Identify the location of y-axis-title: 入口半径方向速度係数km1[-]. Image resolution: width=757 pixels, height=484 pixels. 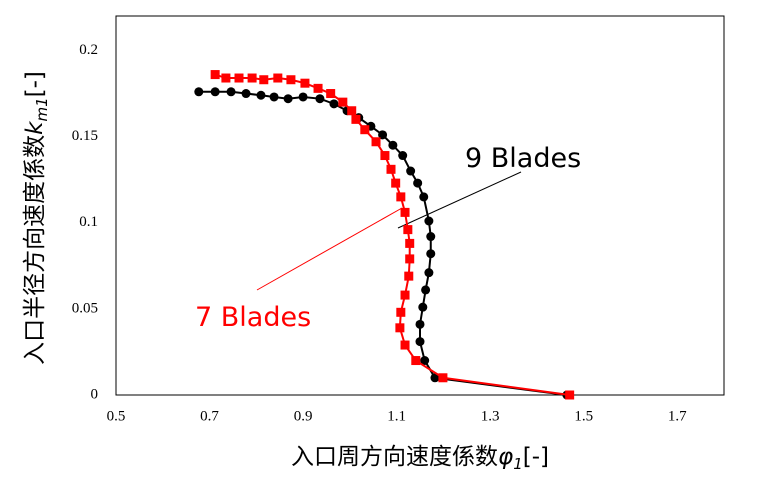
(36, 218).